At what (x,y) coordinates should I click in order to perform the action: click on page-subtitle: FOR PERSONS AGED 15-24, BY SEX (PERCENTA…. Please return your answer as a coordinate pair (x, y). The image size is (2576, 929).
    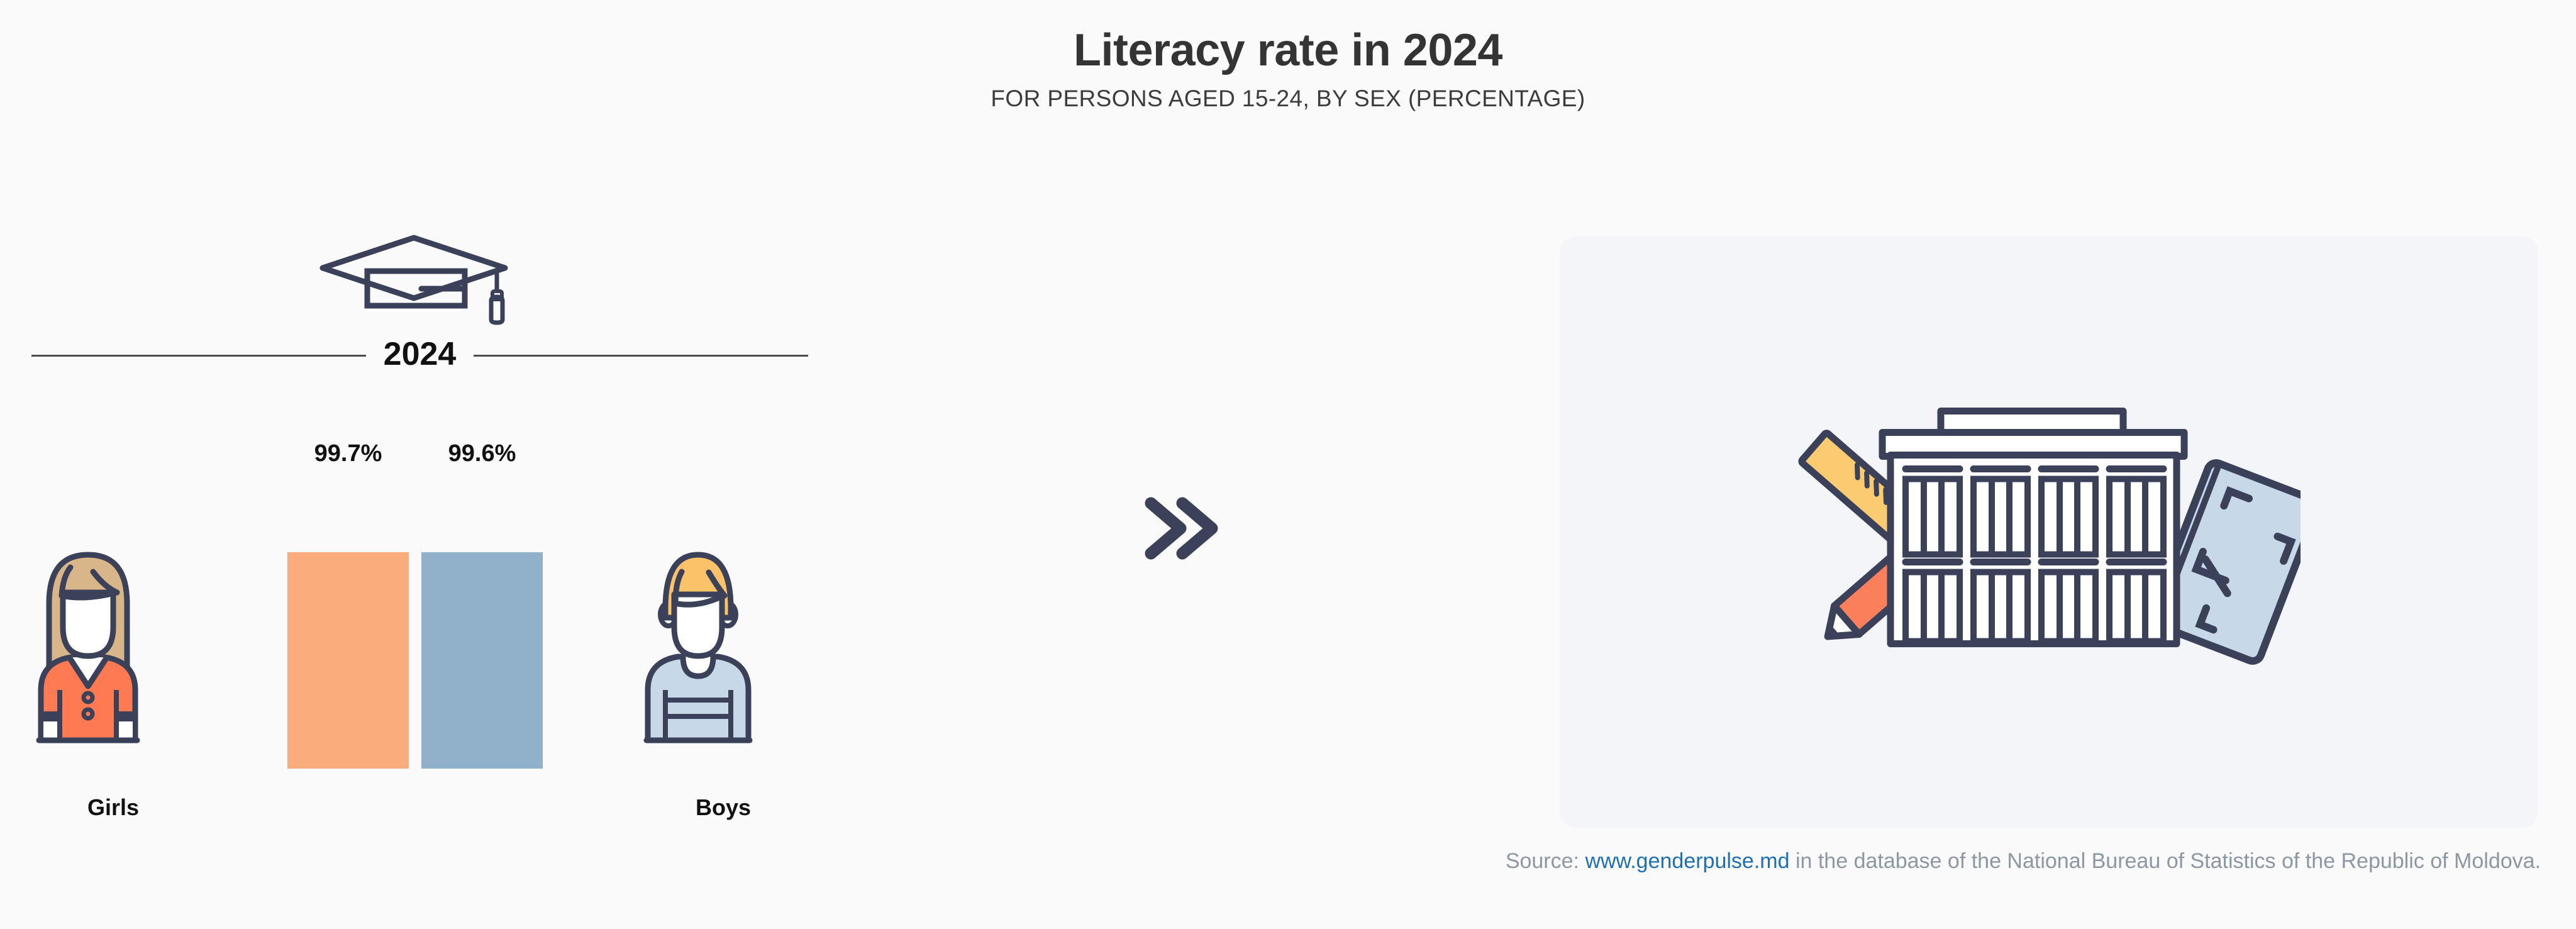
    Looking at the image, I should click on (1288, 99).